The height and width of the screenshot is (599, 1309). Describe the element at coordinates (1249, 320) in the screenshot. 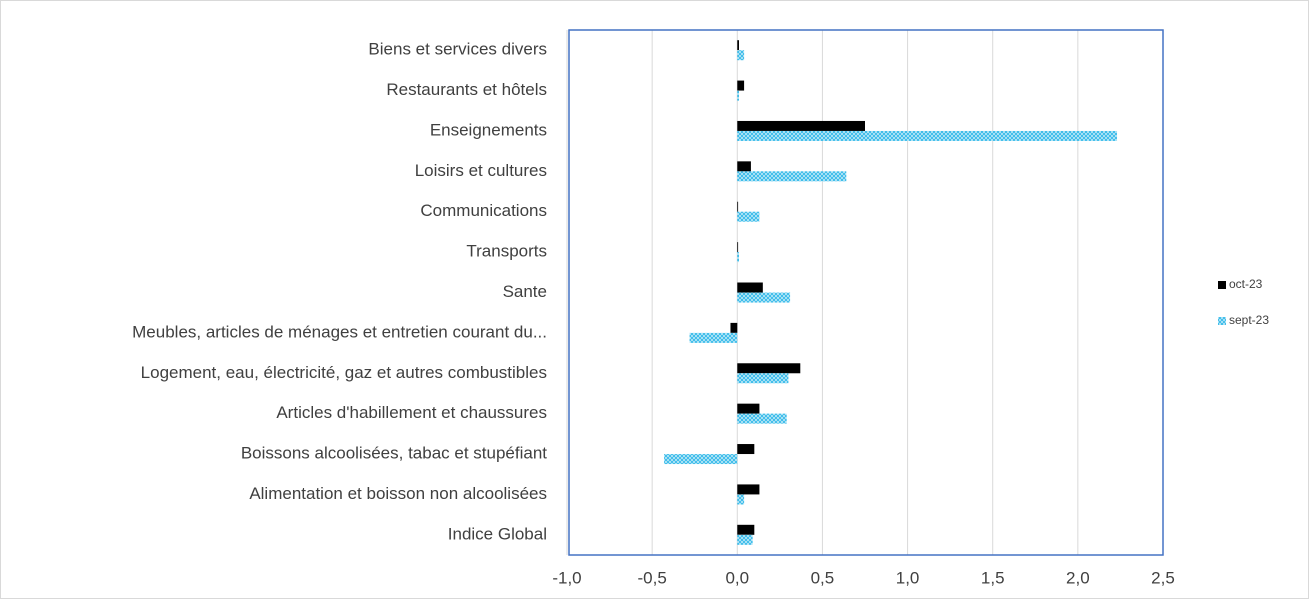

I see `legend-label: sept-23` at that location.